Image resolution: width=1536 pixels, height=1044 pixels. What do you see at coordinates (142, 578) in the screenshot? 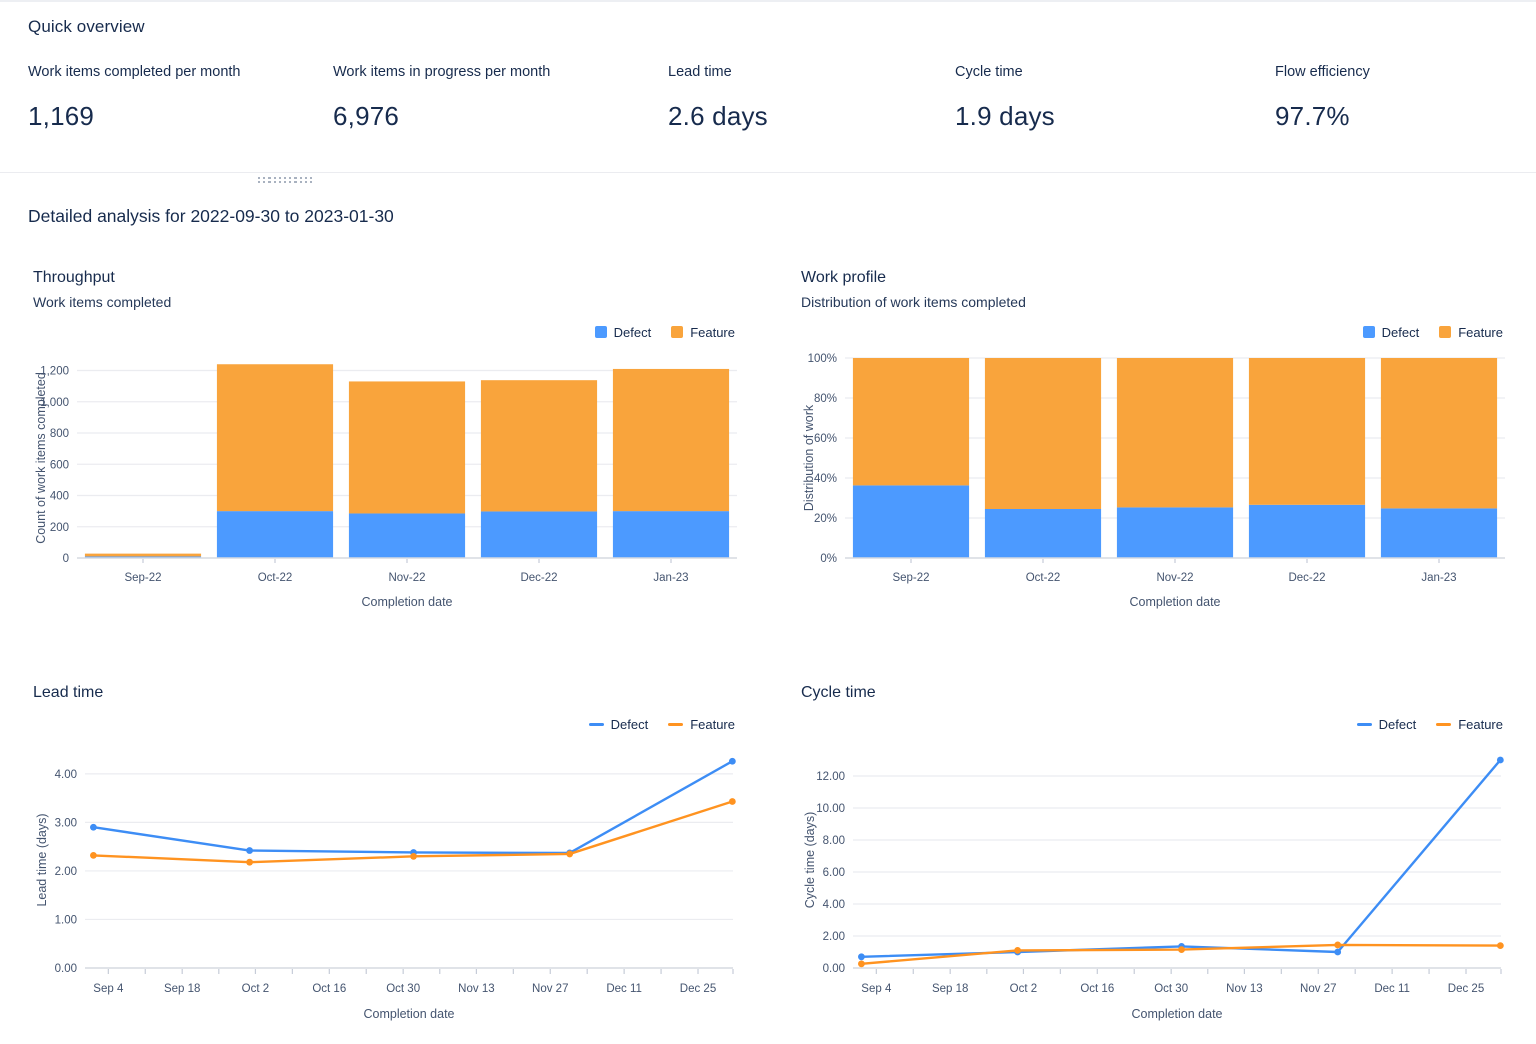
I see `svg-text: Sep-22` at bounding box center [142, 578].